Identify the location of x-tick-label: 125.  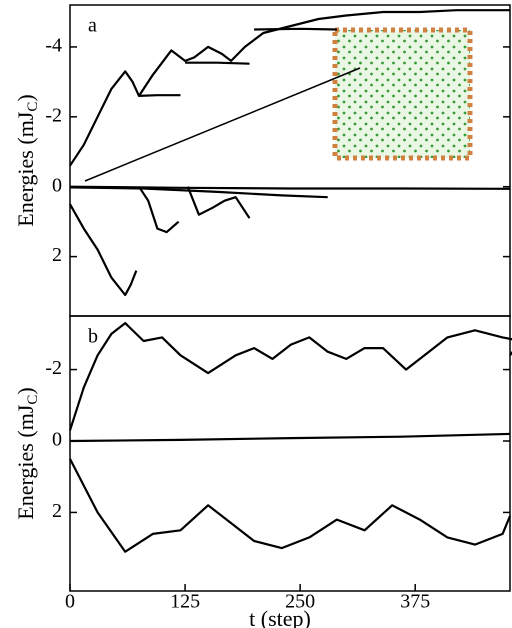
(185, 602).